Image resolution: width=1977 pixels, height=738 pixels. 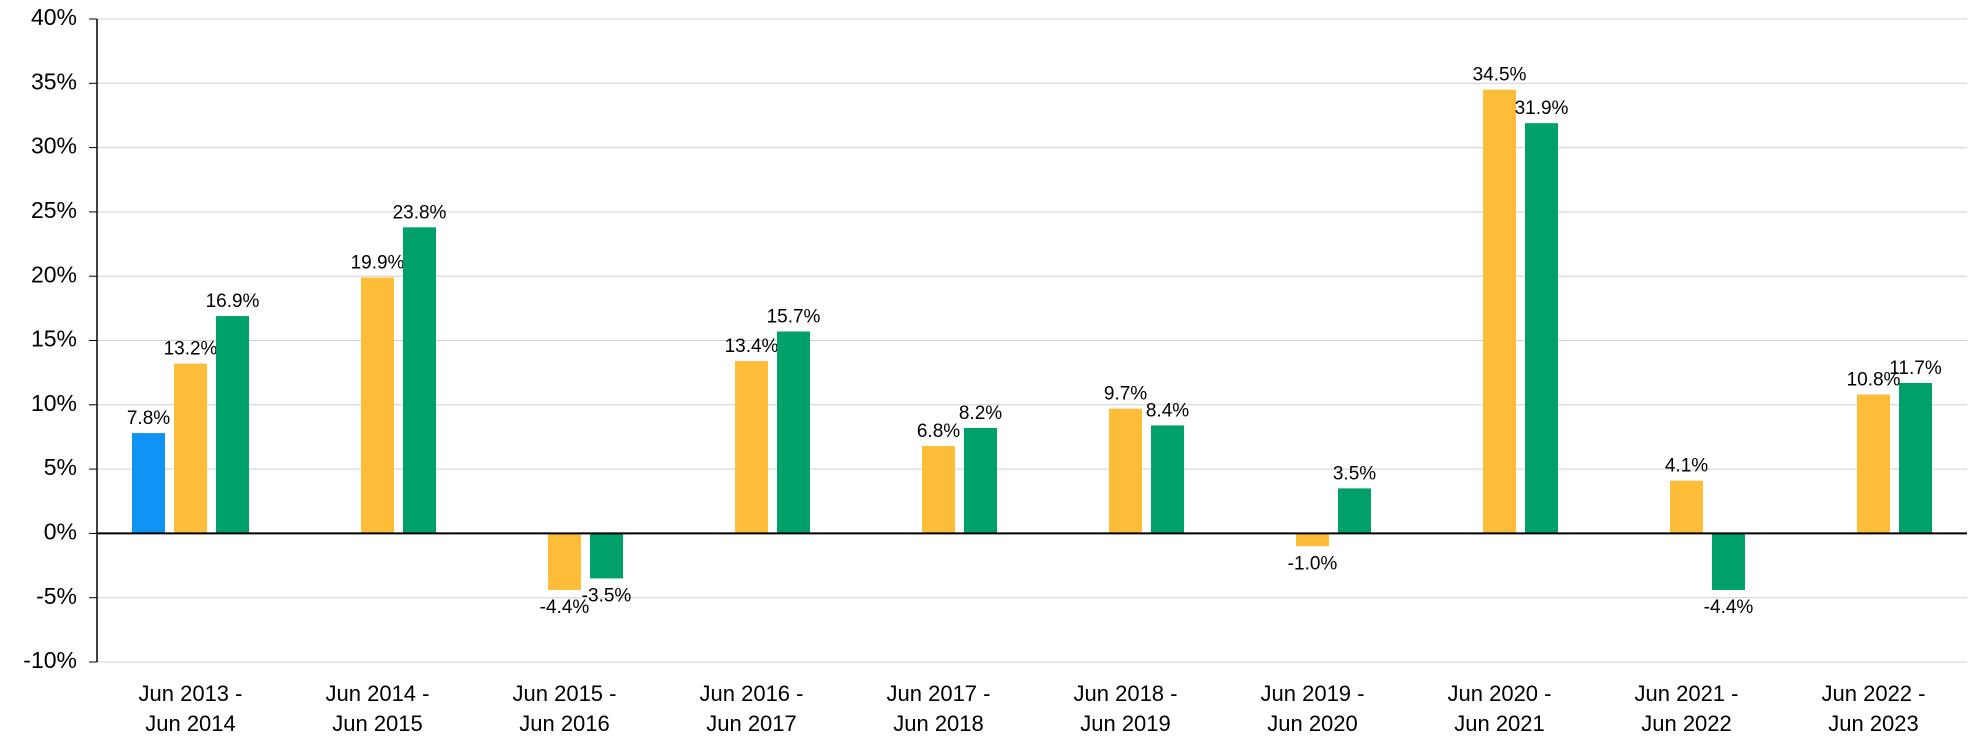 I want to click on y-tick-label: 20%, so click(x=54, y=274).